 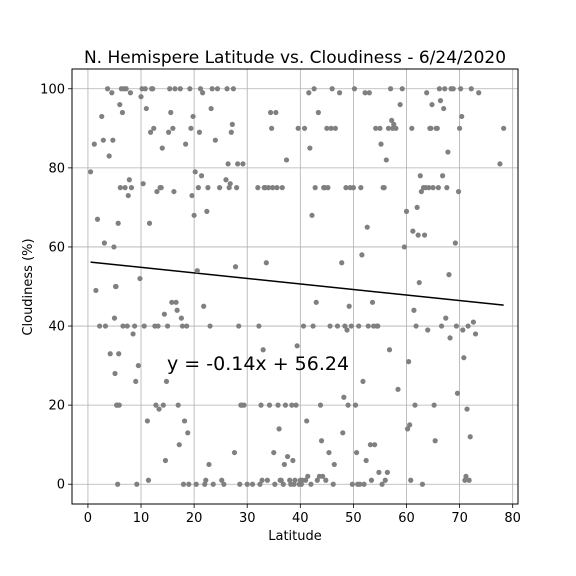 I want to click on x-tick-label: 40, so click(x=300, y=518).